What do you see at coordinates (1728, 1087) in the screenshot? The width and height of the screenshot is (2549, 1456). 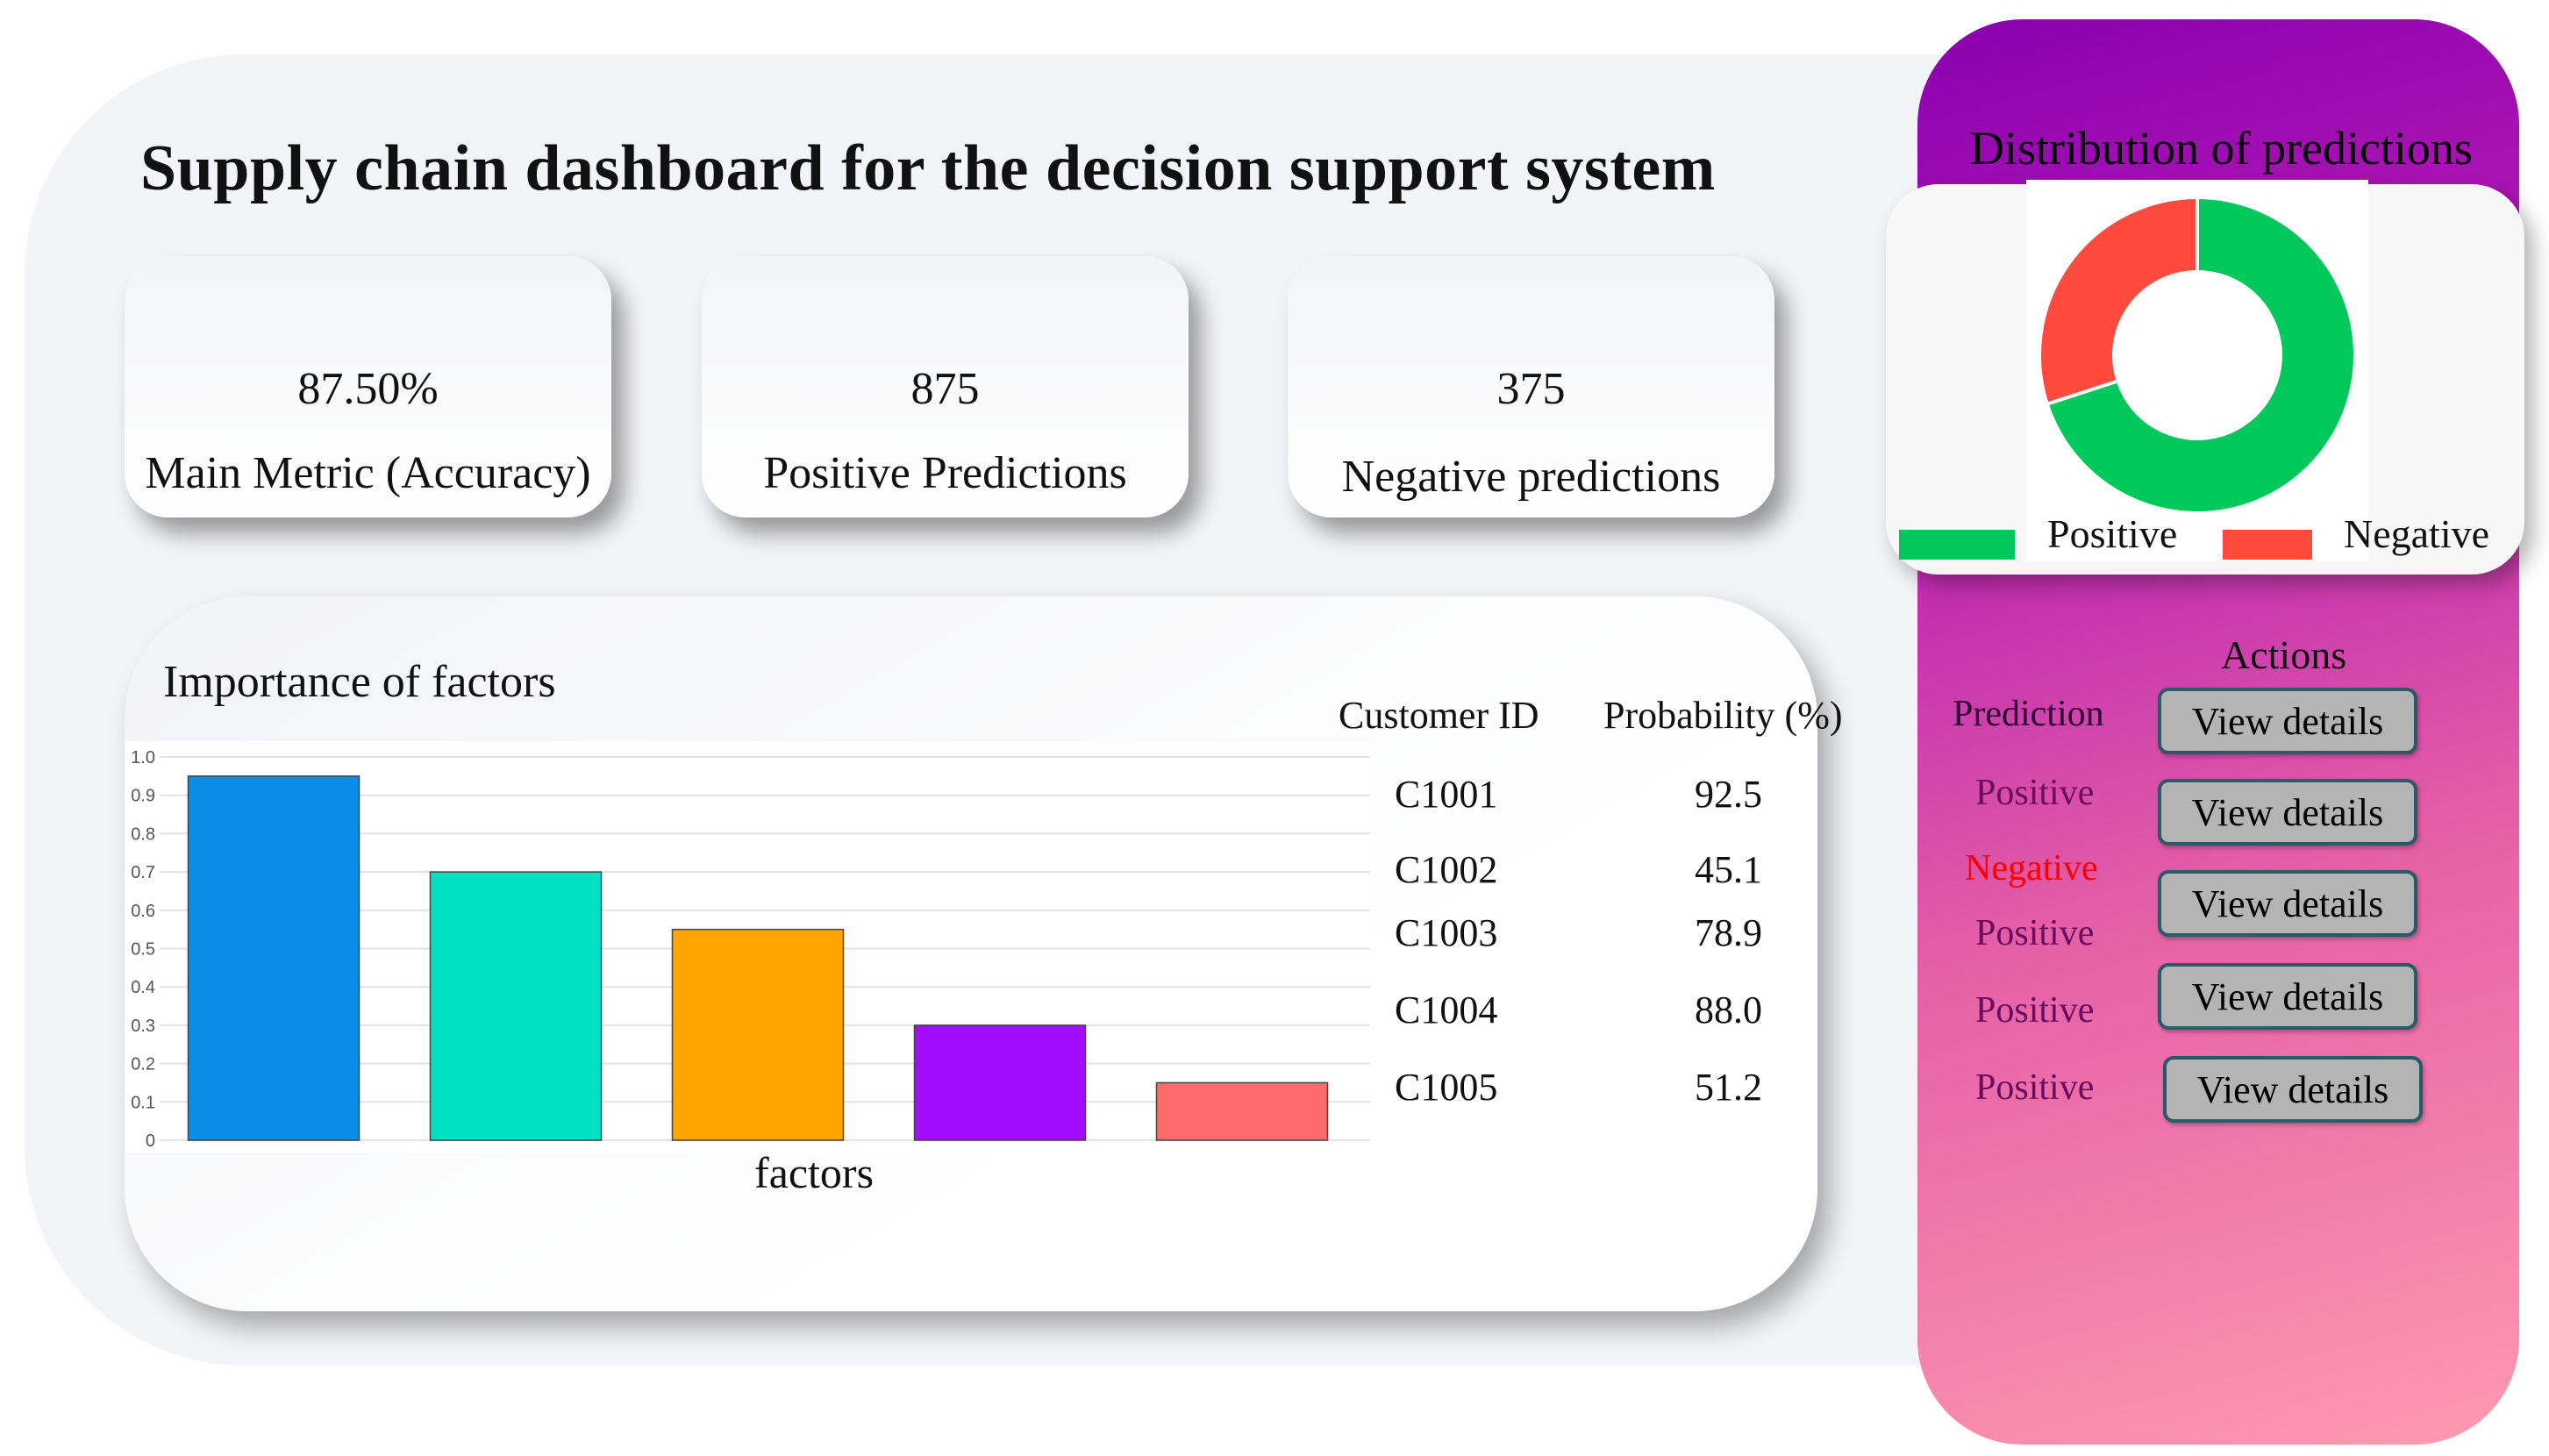 I see `probability-cell: 51.2` at bounding box center [1728, 1087].